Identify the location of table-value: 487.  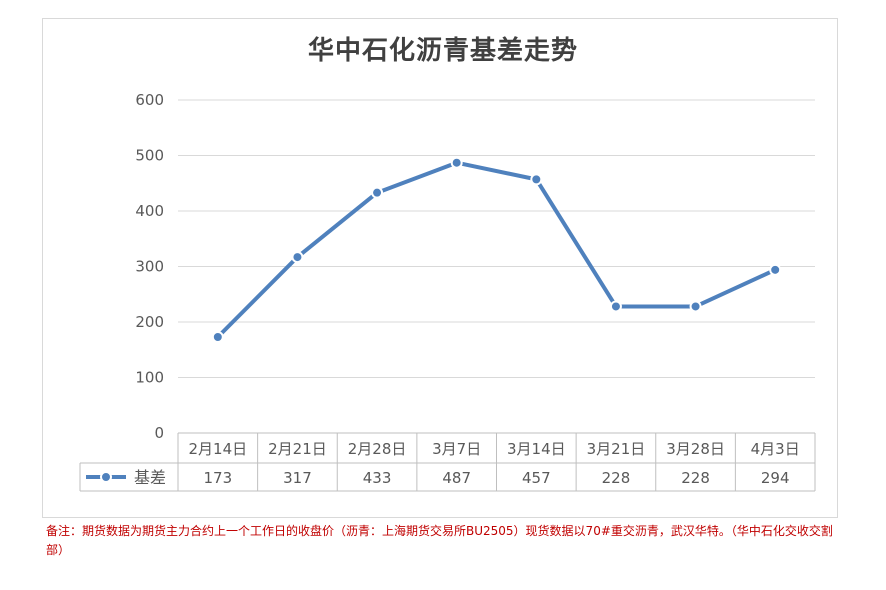
(456, 478).